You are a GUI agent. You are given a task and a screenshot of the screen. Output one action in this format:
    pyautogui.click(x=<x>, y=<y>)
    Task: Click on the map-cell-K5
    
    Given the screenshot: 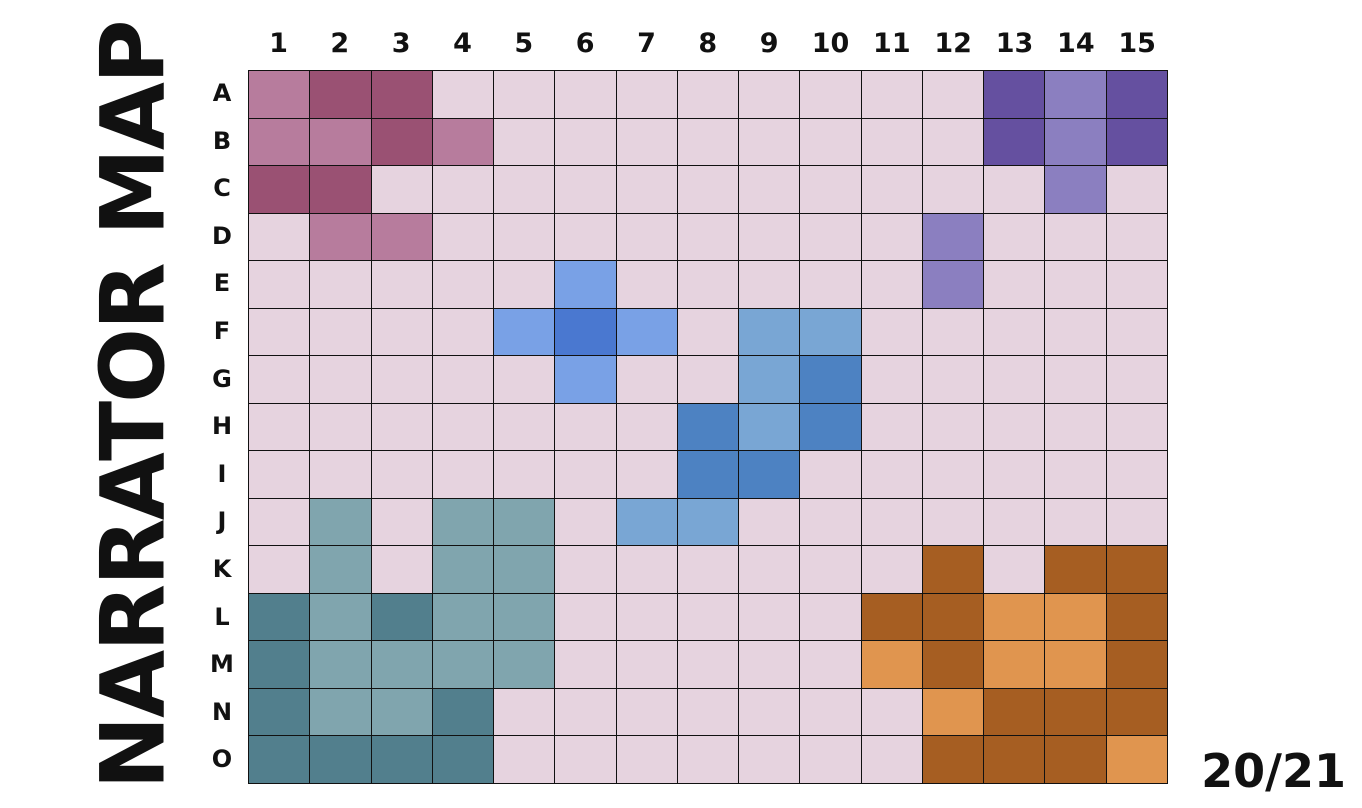 What is the action you would take?
    pyautogui.click(x=524, y=569)
    